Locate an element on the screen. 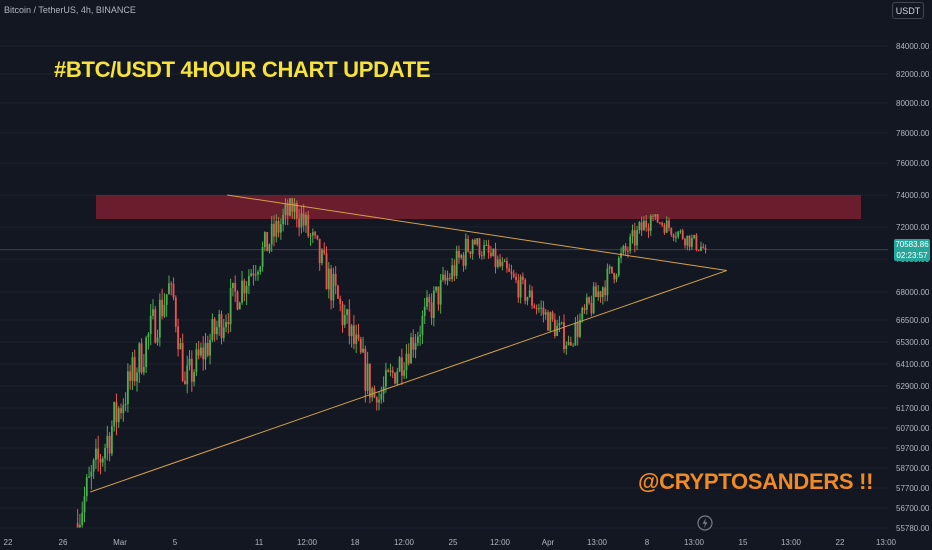  time-tick-label: 15 is located at coordinates (743, 542).